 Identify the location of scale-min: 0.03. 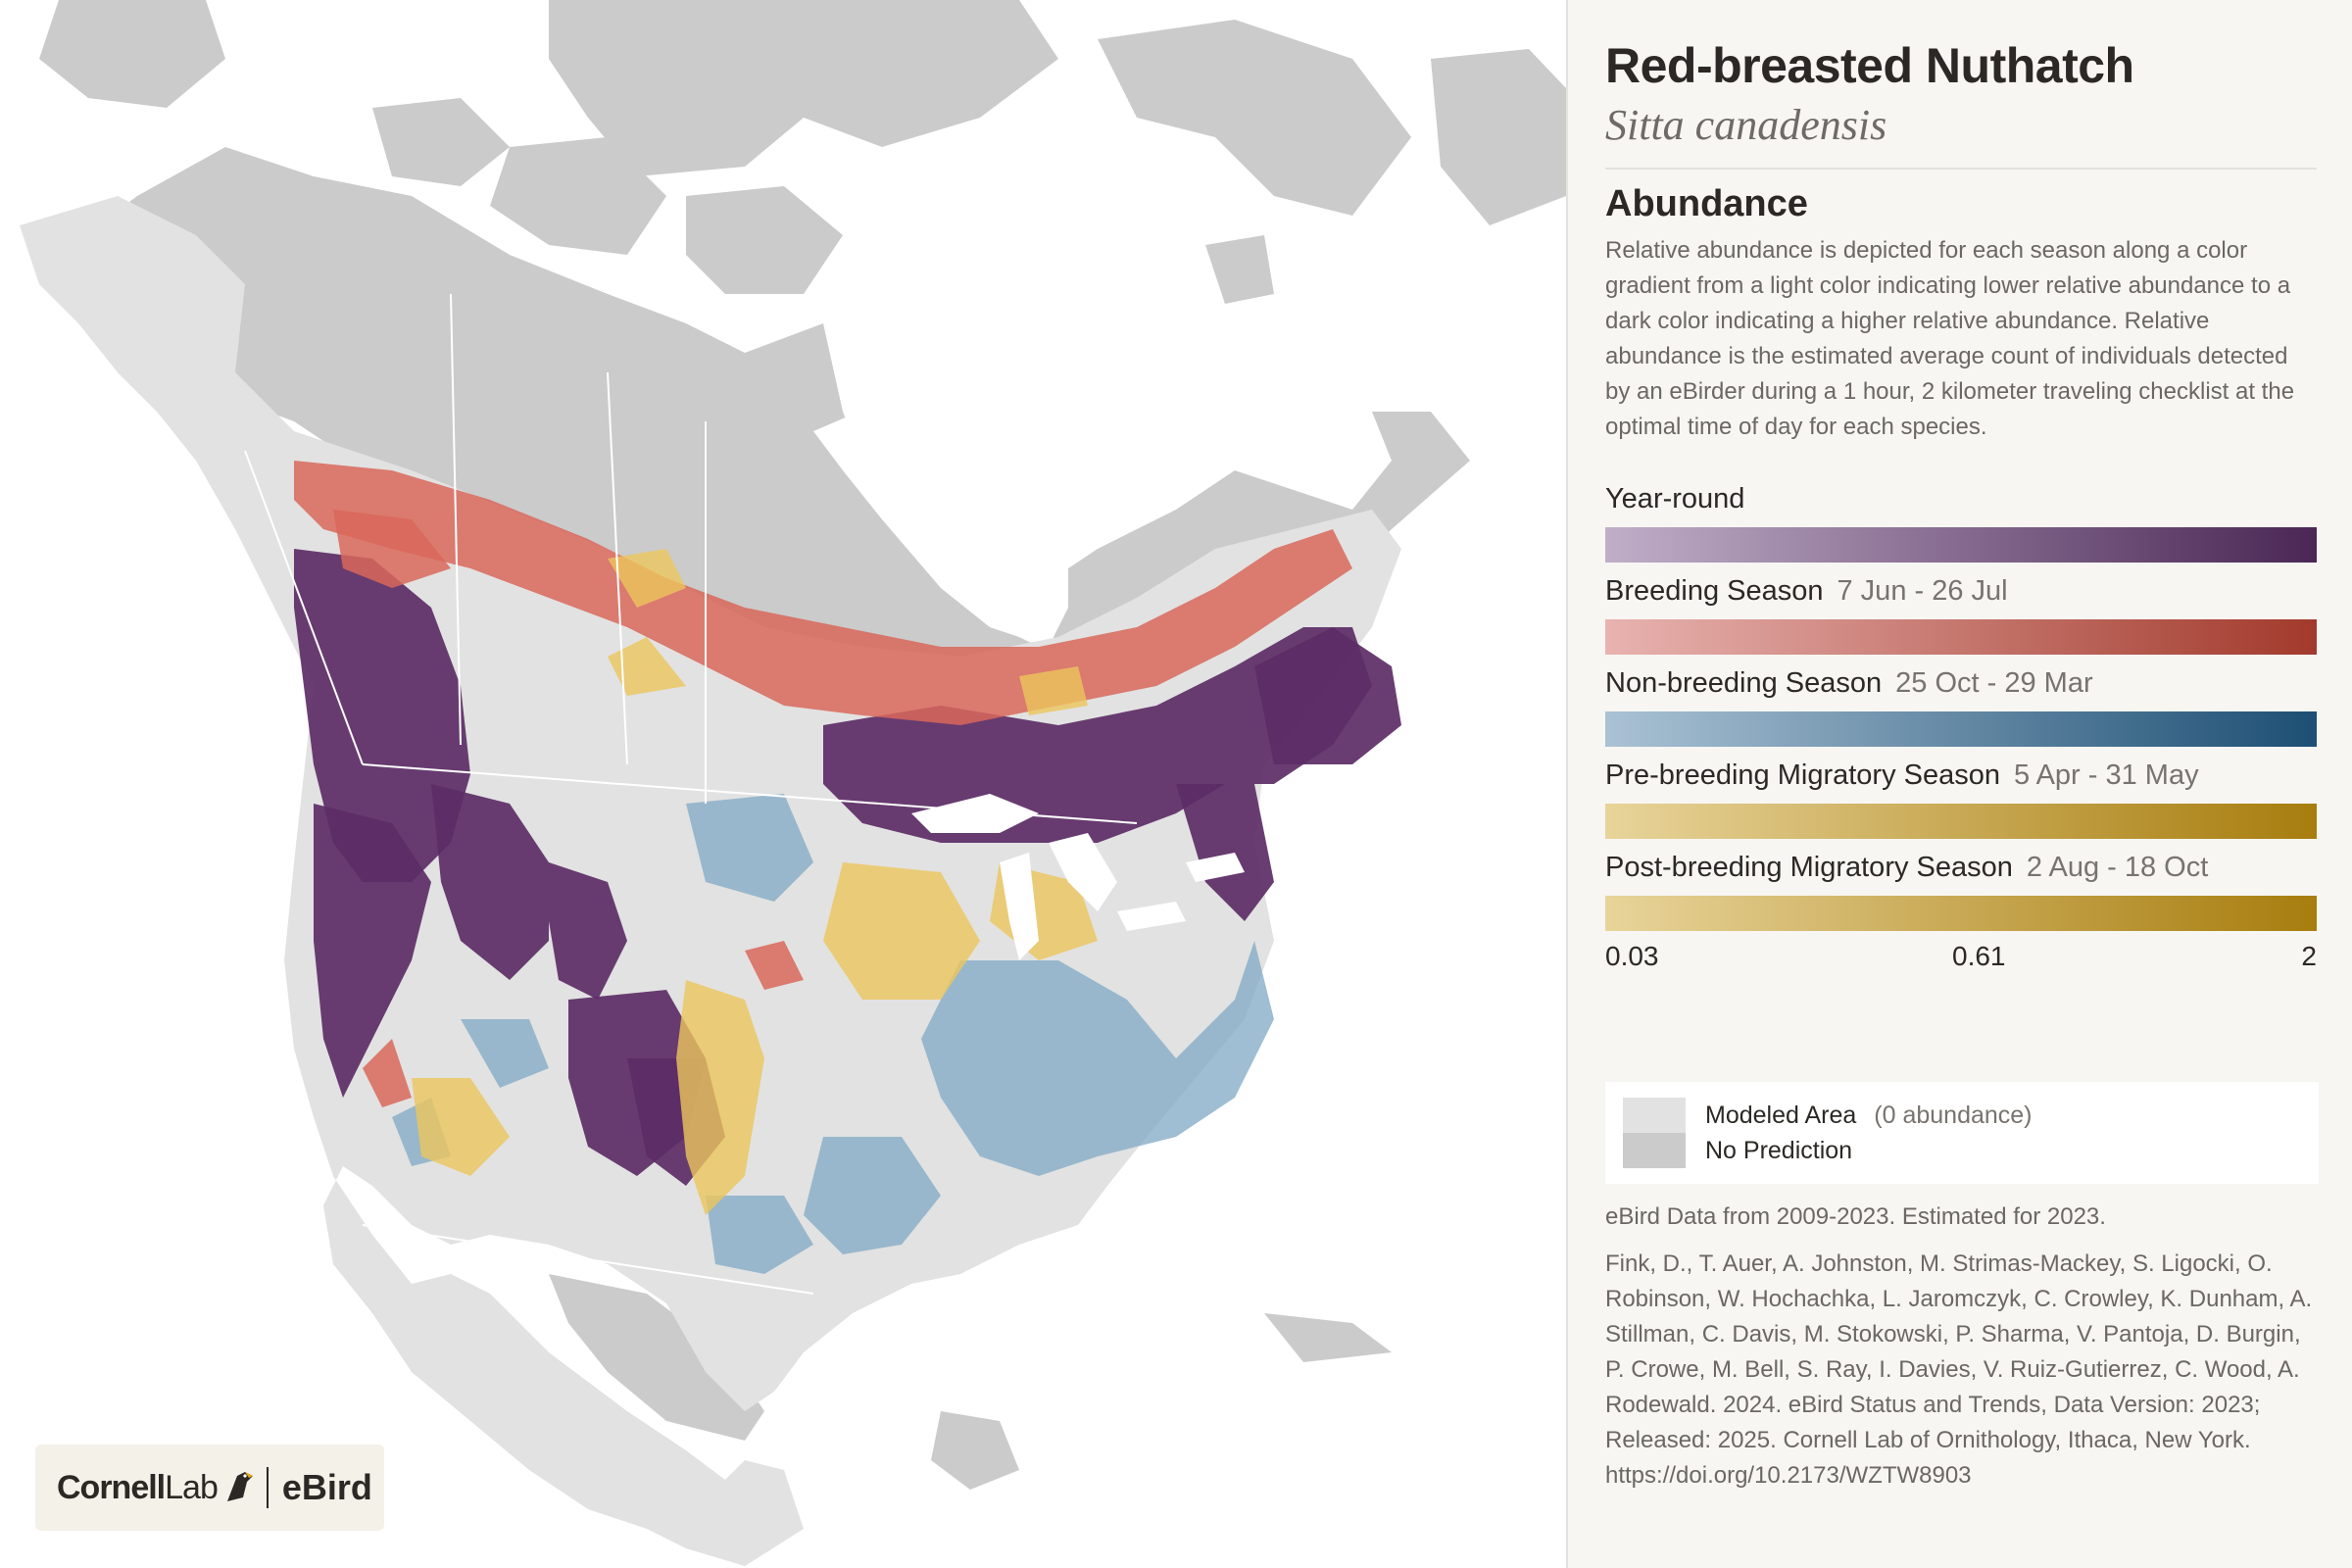
(1632, 956).